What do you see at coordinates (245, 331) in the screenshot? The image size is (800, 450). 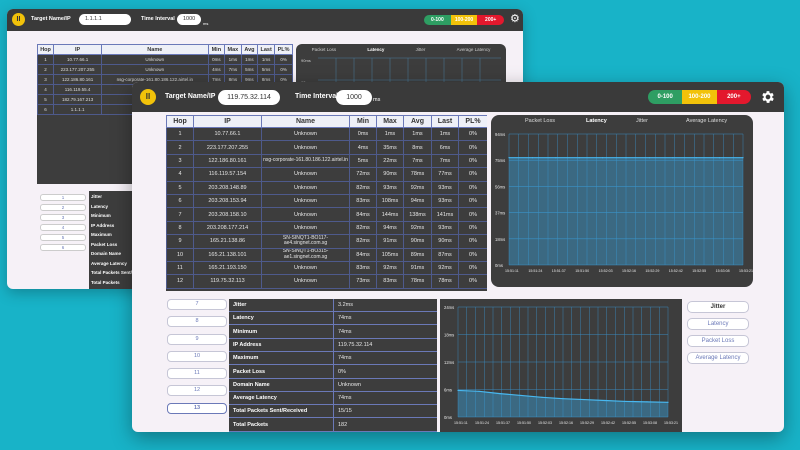 I see `stat-label: Minimum` at bounding box center [245, 331].